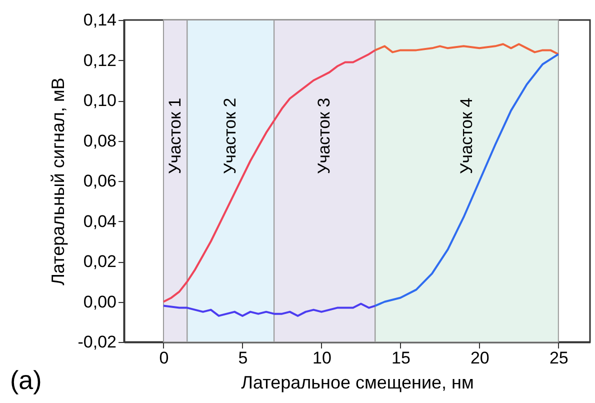  What do you see at coordinates (99, 302) in the screenshot?
I see `y-tick-label: 0,00` at bounding box center [99, 302].